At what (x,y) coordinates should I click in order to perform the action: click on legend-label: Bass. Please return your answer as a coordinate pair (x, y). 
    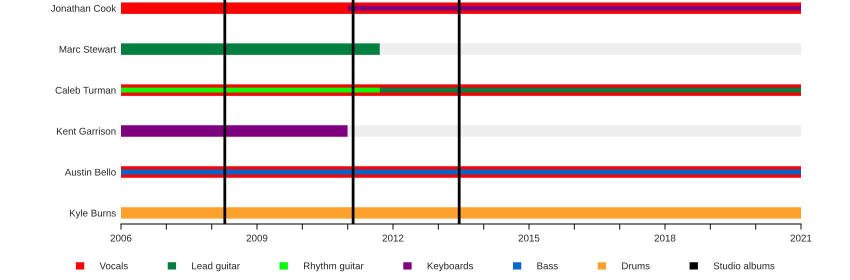
    Looking at the image, I should click on (547, 266).